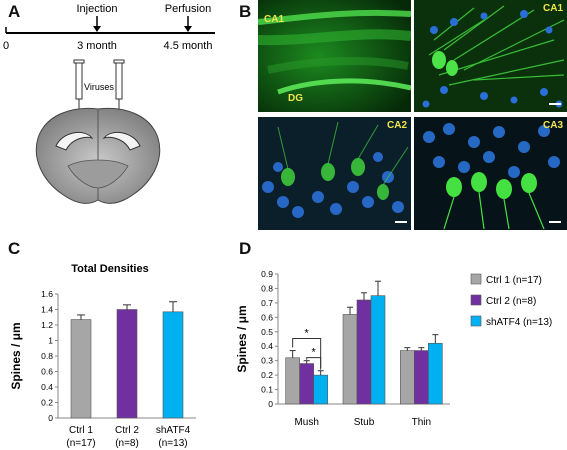 Image resolution: width=567 pixels, height=450 pixels. Describe the element at coordinates (80, 443) in the screenshot. I see `chart-c-category-n: (n=17)` at that location.